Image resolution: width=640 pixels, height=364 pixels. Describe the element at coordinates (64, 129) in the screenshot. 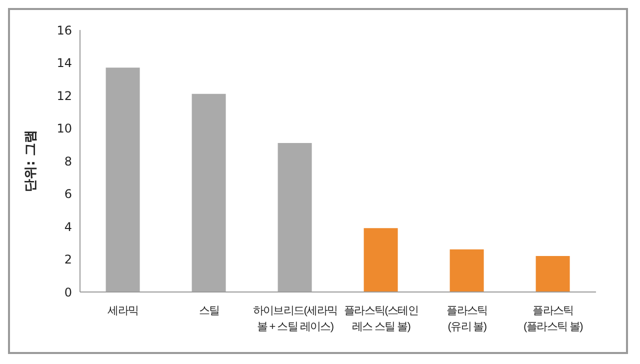

I see `y-tick-label: 10` at that location.